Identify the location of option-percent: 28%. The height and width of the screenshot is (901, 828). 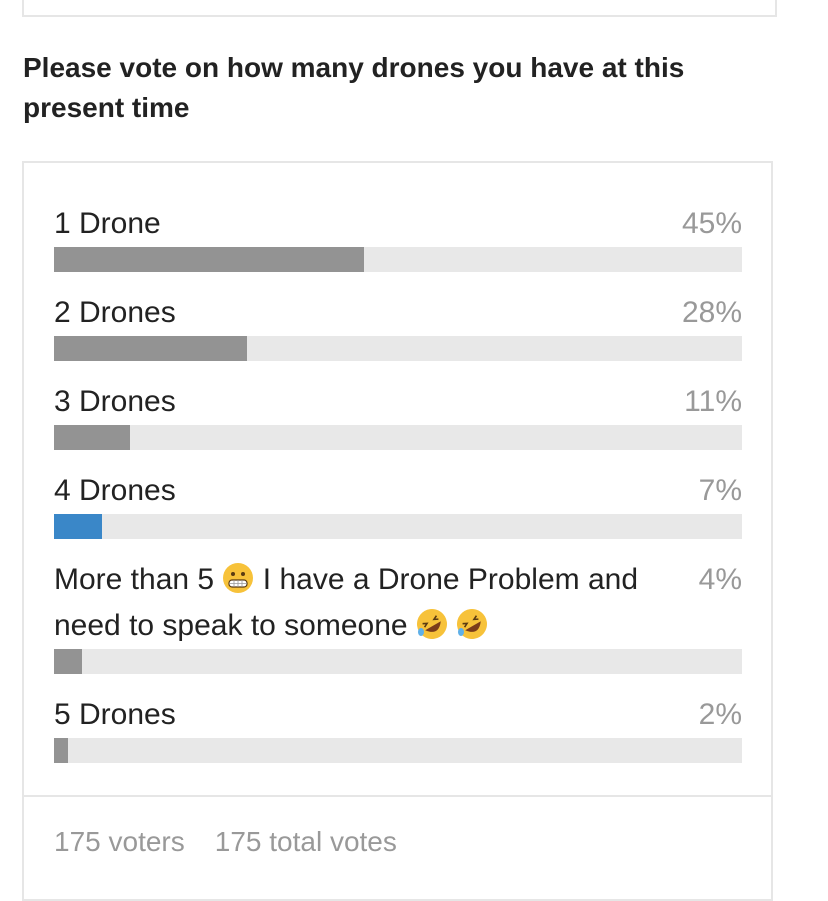
(711, 312).